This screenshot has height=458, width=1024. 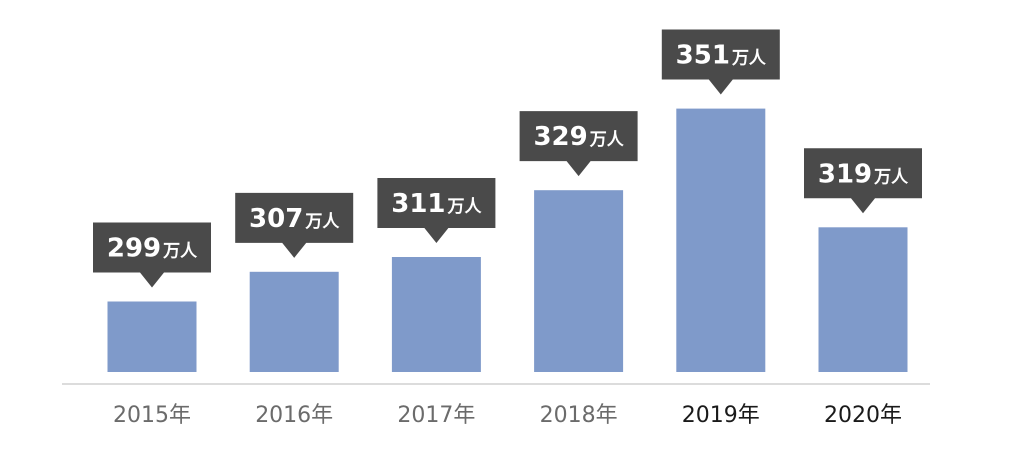 I want to click on data-label: 307 万人, so click(x=294, y=219).